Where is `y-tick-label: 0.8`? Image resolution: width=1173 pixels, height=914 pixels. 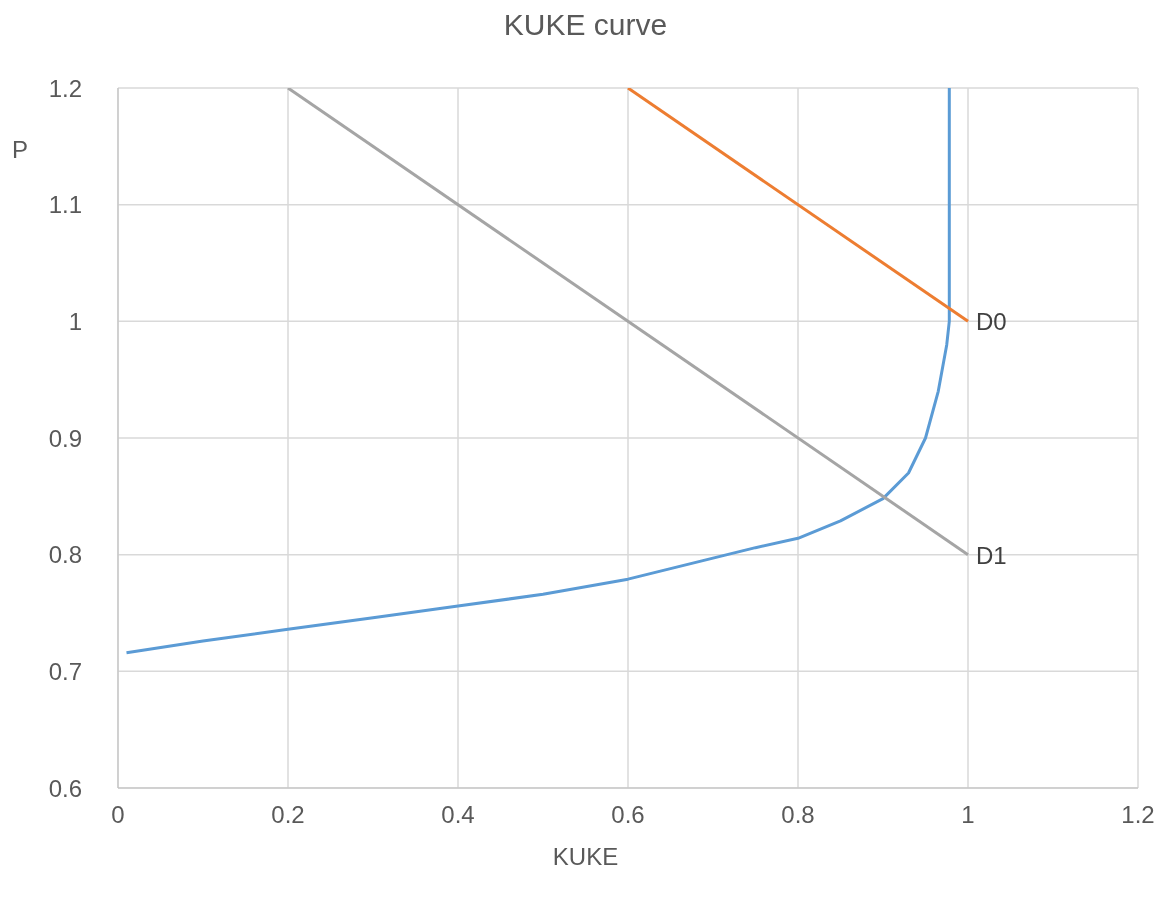
y-tick-label: 0.8 is located at coordinates (65, 555).